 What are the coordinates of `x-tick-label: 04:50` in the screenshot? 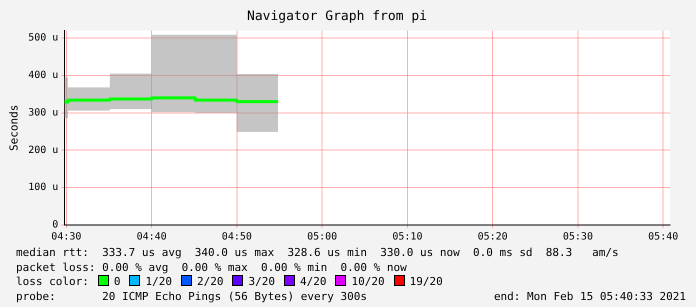 It's located at (237, 237).